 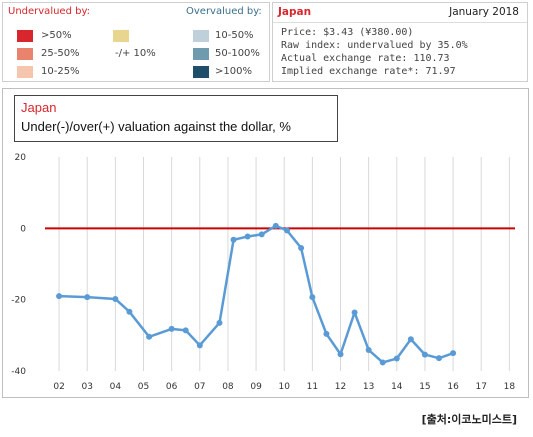 I want to click on y-tick-label: 20, so click(x=21, y=158).